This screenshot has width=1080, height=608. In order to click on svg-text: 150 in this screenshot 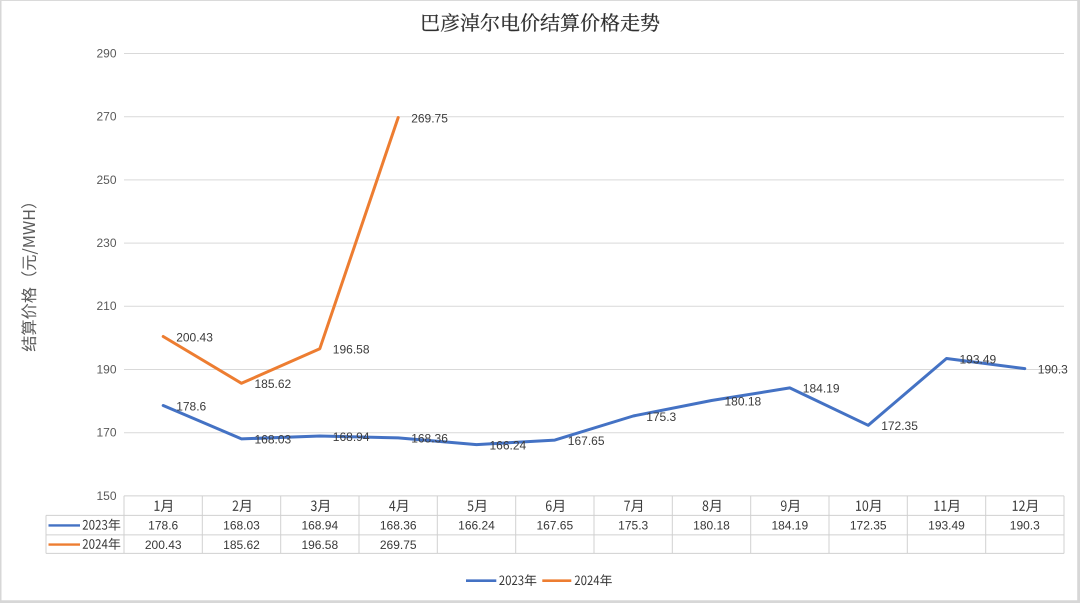, I will do `click(106, 496)`.